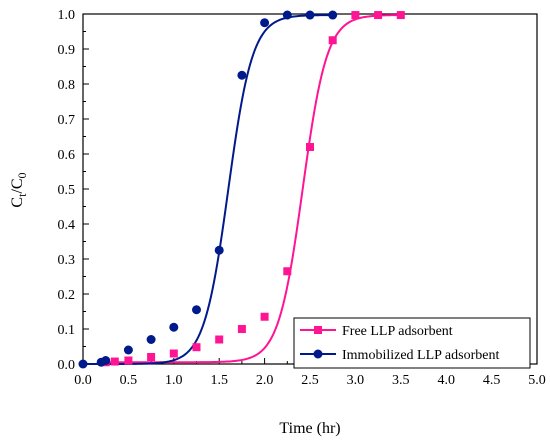  Describe the element at coordinates (356, 380) in the screenshot. I see `x-tick-label-6: 3.0` at that location.